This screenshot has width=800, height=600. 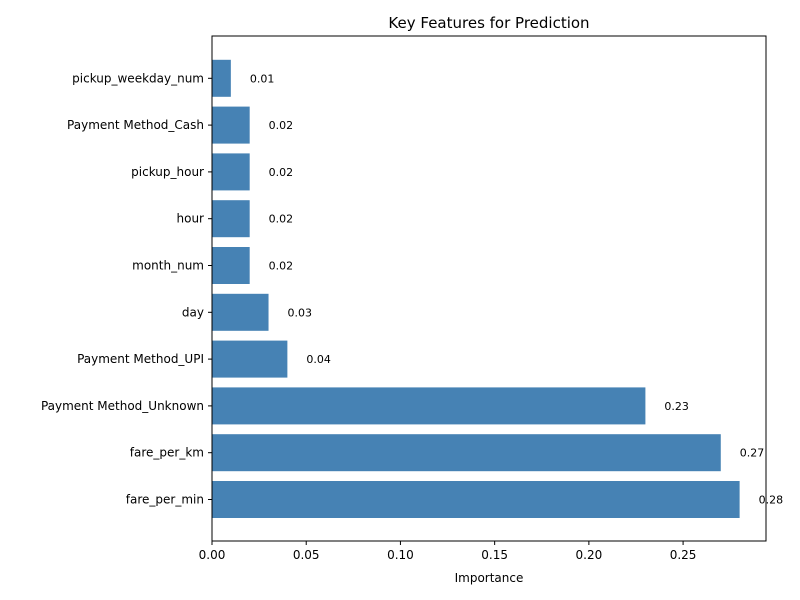 I want to click on y-tick-label: month_num, so click(x=168, y=266).